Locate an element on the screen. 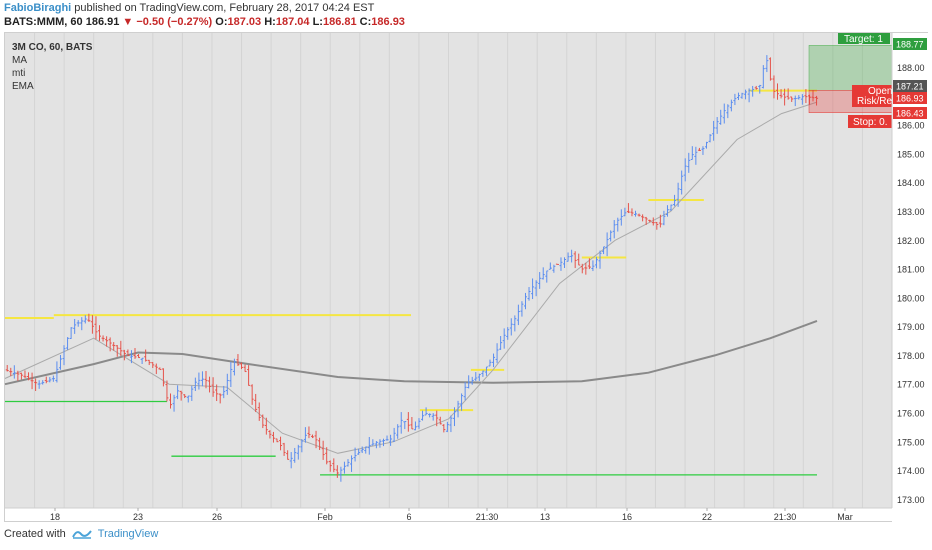  tradingview-brand-link: TradingView is located at coordinates (128, 534).